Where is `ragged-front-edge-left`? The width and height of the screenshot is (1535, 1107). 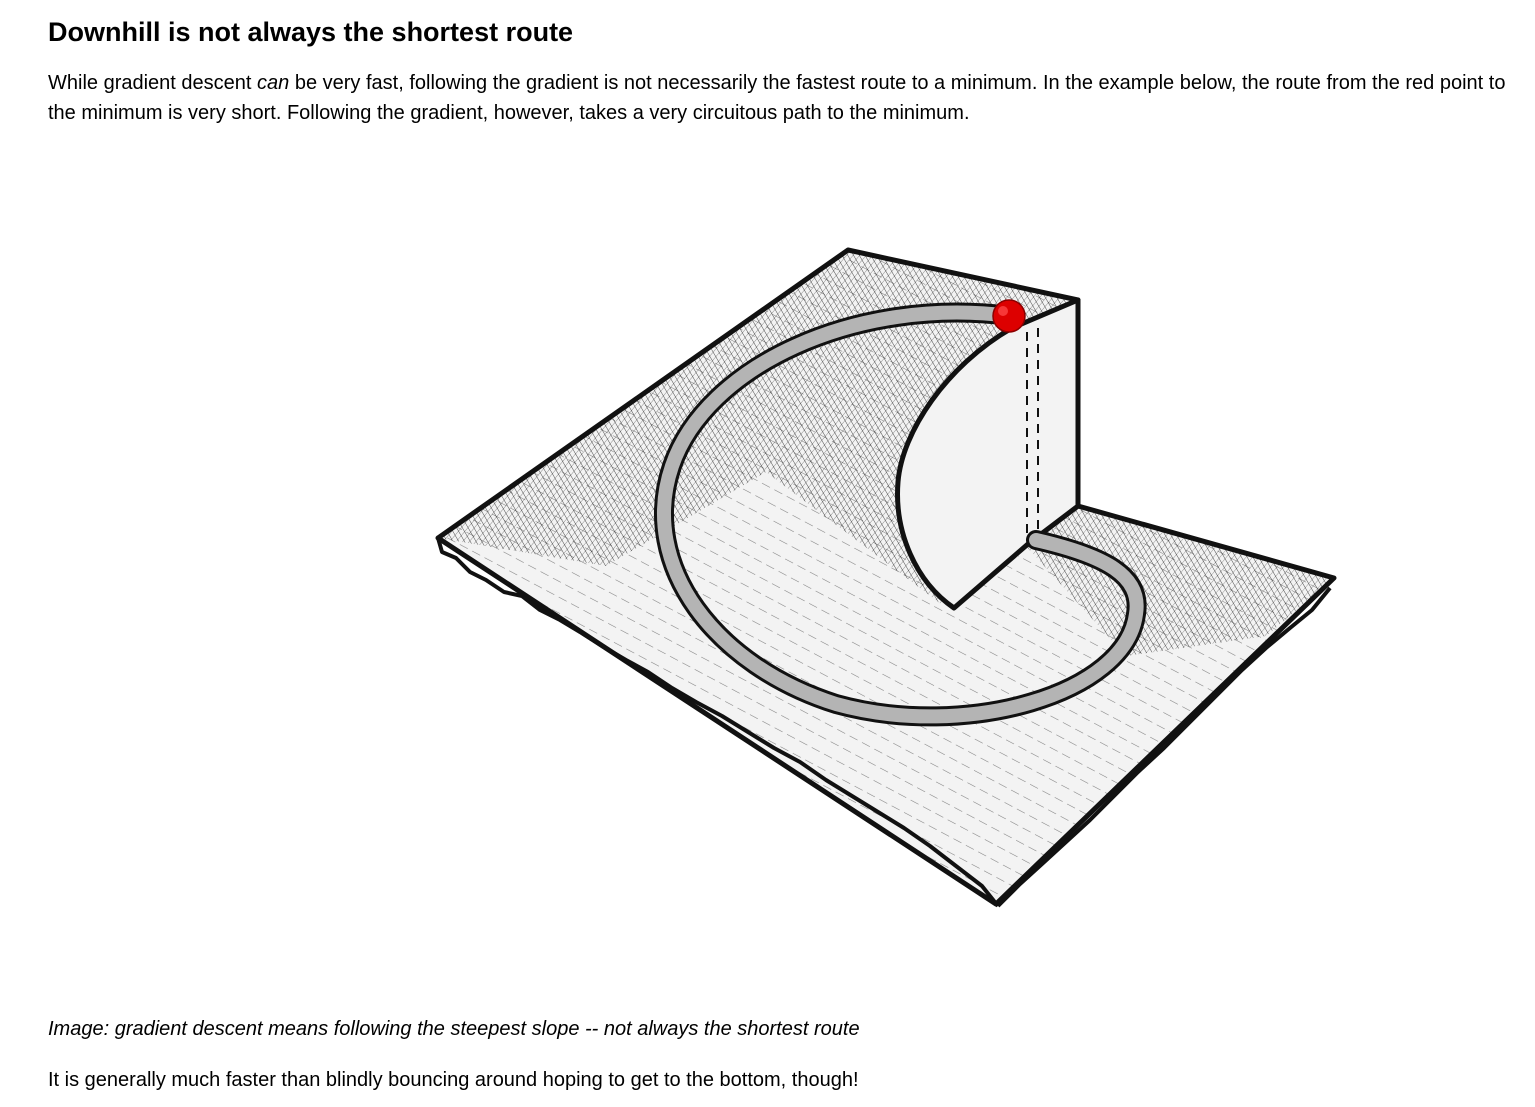
ragged-front-edge-left is located at coordinates (718, 722).